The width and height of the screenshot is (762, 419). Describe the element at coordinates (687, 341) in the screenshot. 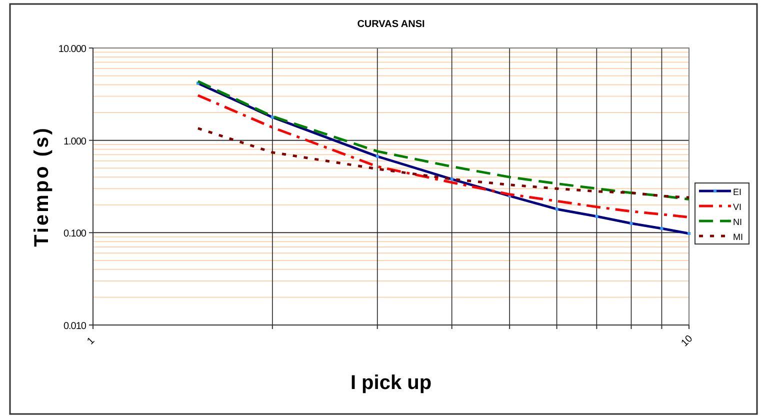

I see `x-tick-label: 10` at that location.